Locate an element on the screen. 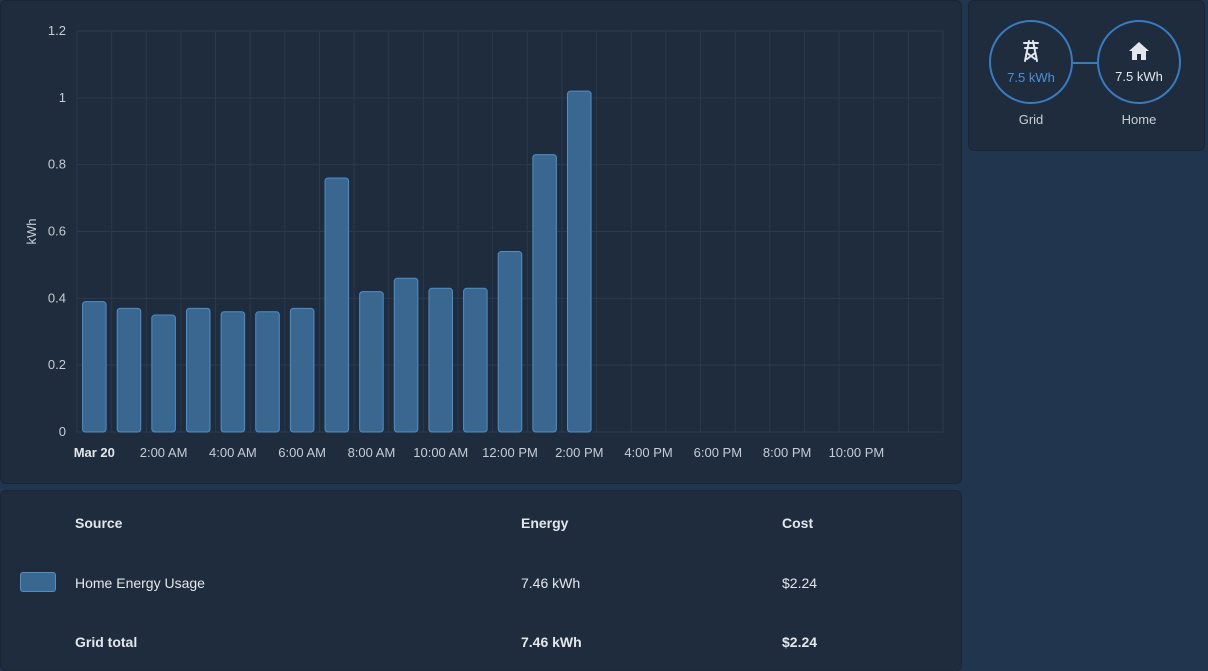 This screenshot has height=671, width=1208. grid-node: 7.5 kWh is located at coordinates (1031, 62).